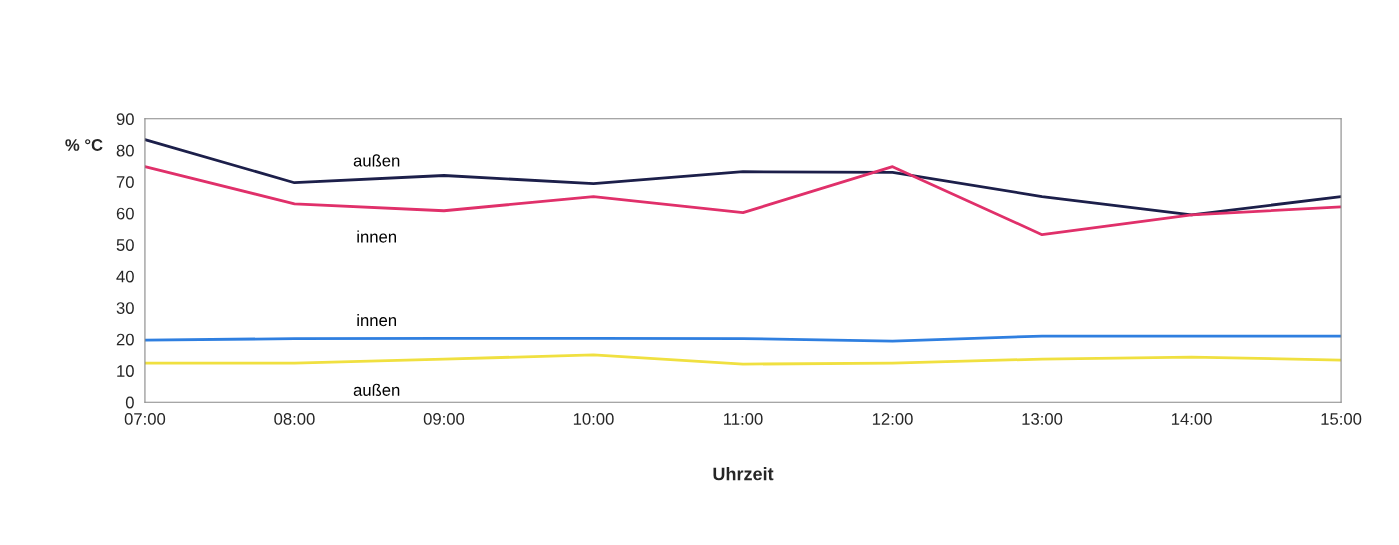  What do you see at coordinates (125, 371) in the screenshot?
I see `y-tick-label: 10` at bounding box center [125, 371].